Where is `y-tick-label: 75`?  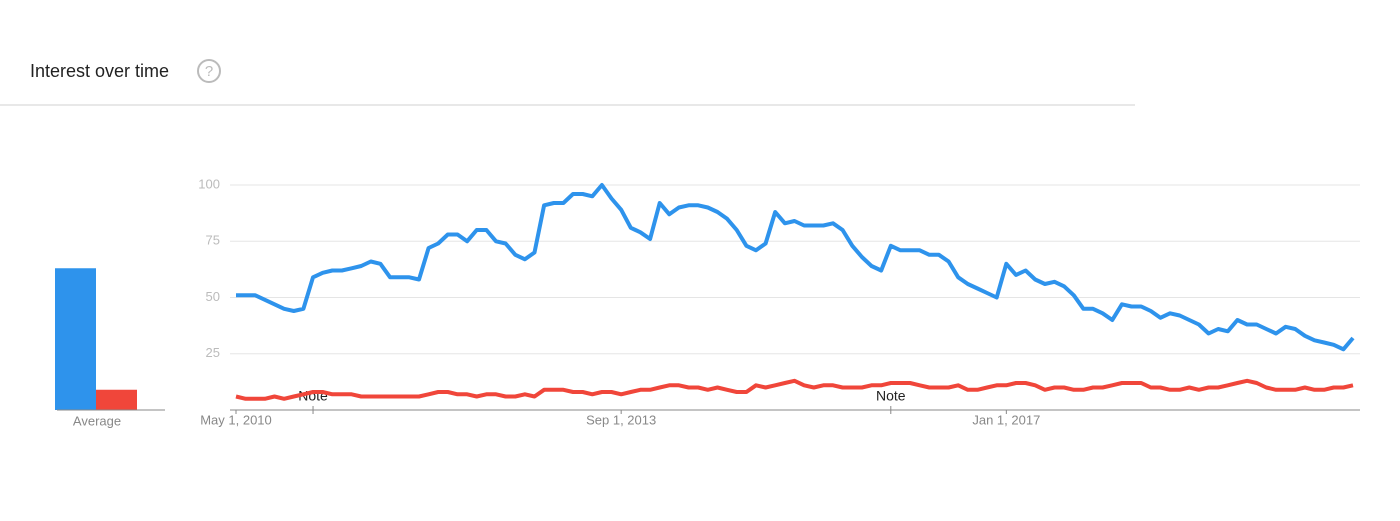
y-tick-label: 75 is located at coordinates (213, 240).